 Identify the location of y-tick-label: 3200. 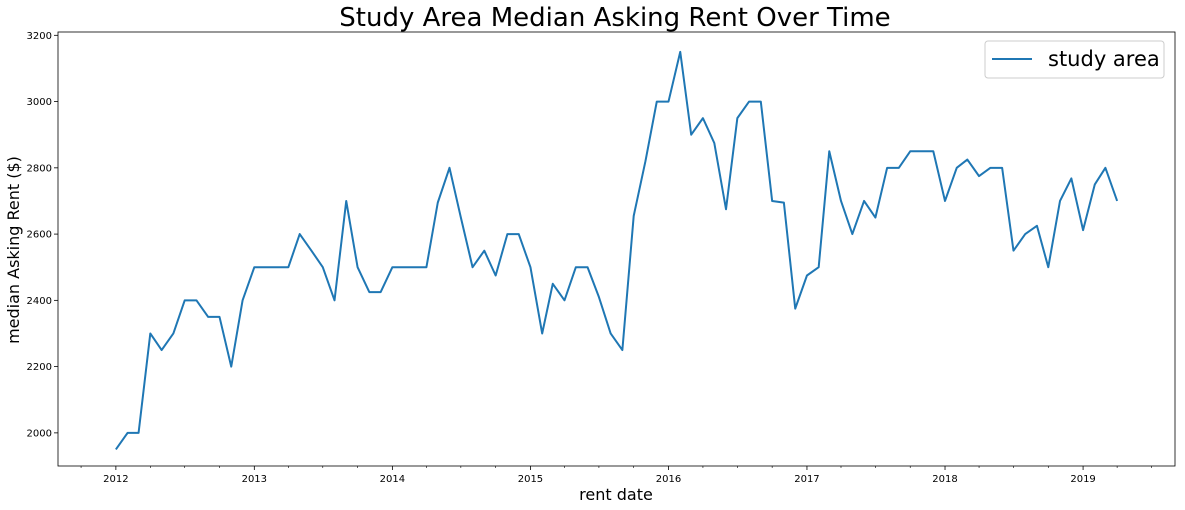
(39, 36).